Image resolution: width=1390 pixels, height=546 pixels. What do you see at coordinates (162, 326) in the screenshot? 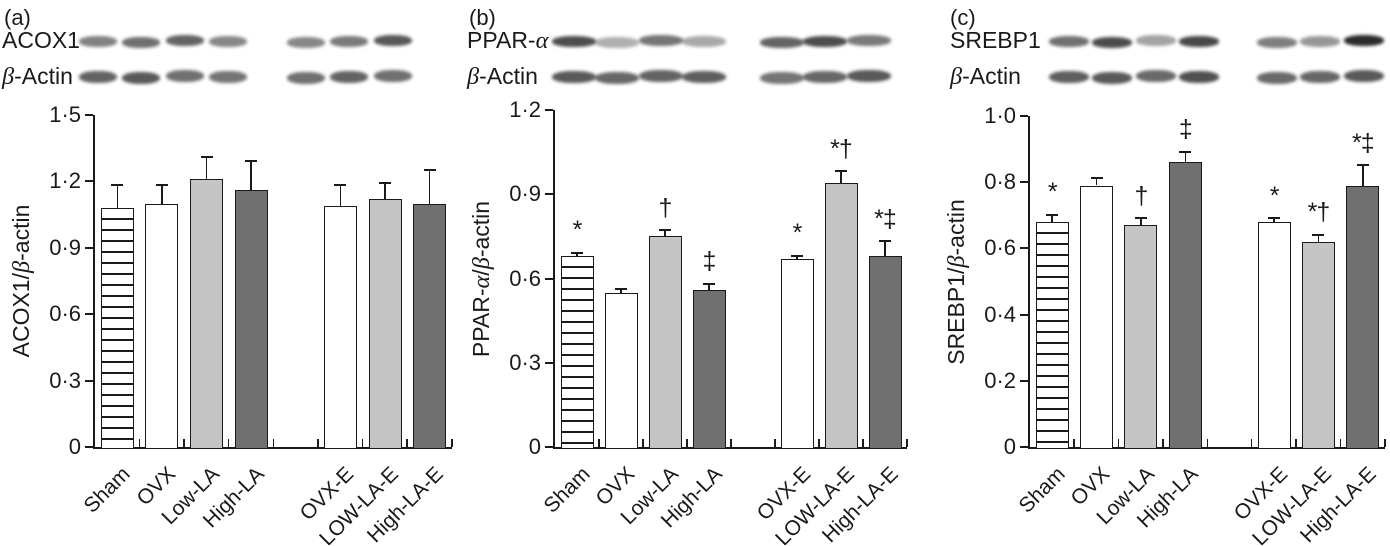
I see `bar-ovx` at bounding box center [162, 326].